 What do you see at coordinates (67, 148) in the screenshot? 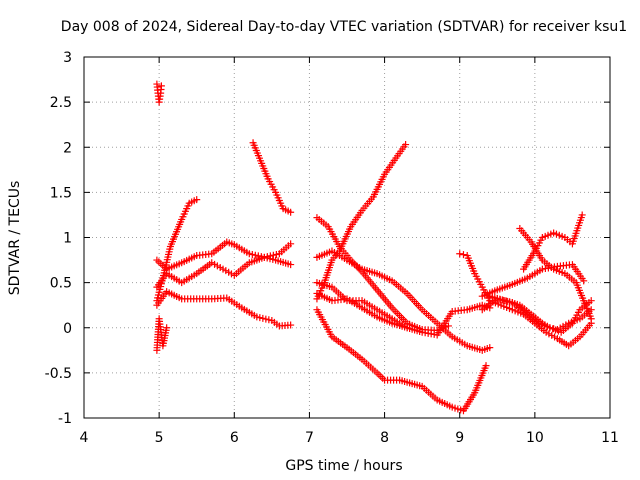
I see `y-tick-label: 2` at bounding box center [67, 148].